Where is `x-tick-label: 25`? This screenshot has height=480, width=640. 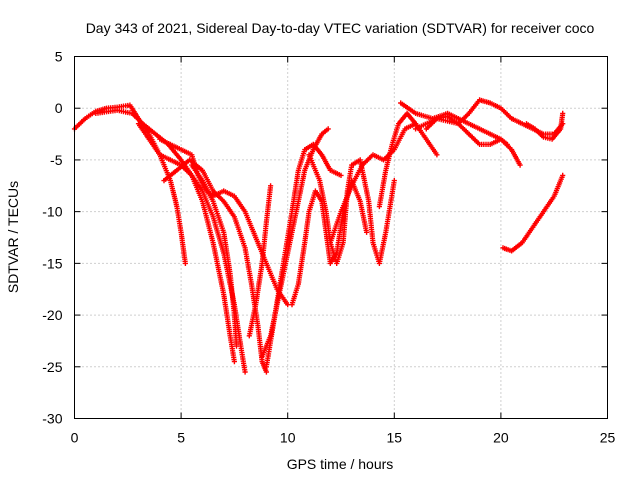
x-tick-label: 25 is located at coordinates (608, 438).